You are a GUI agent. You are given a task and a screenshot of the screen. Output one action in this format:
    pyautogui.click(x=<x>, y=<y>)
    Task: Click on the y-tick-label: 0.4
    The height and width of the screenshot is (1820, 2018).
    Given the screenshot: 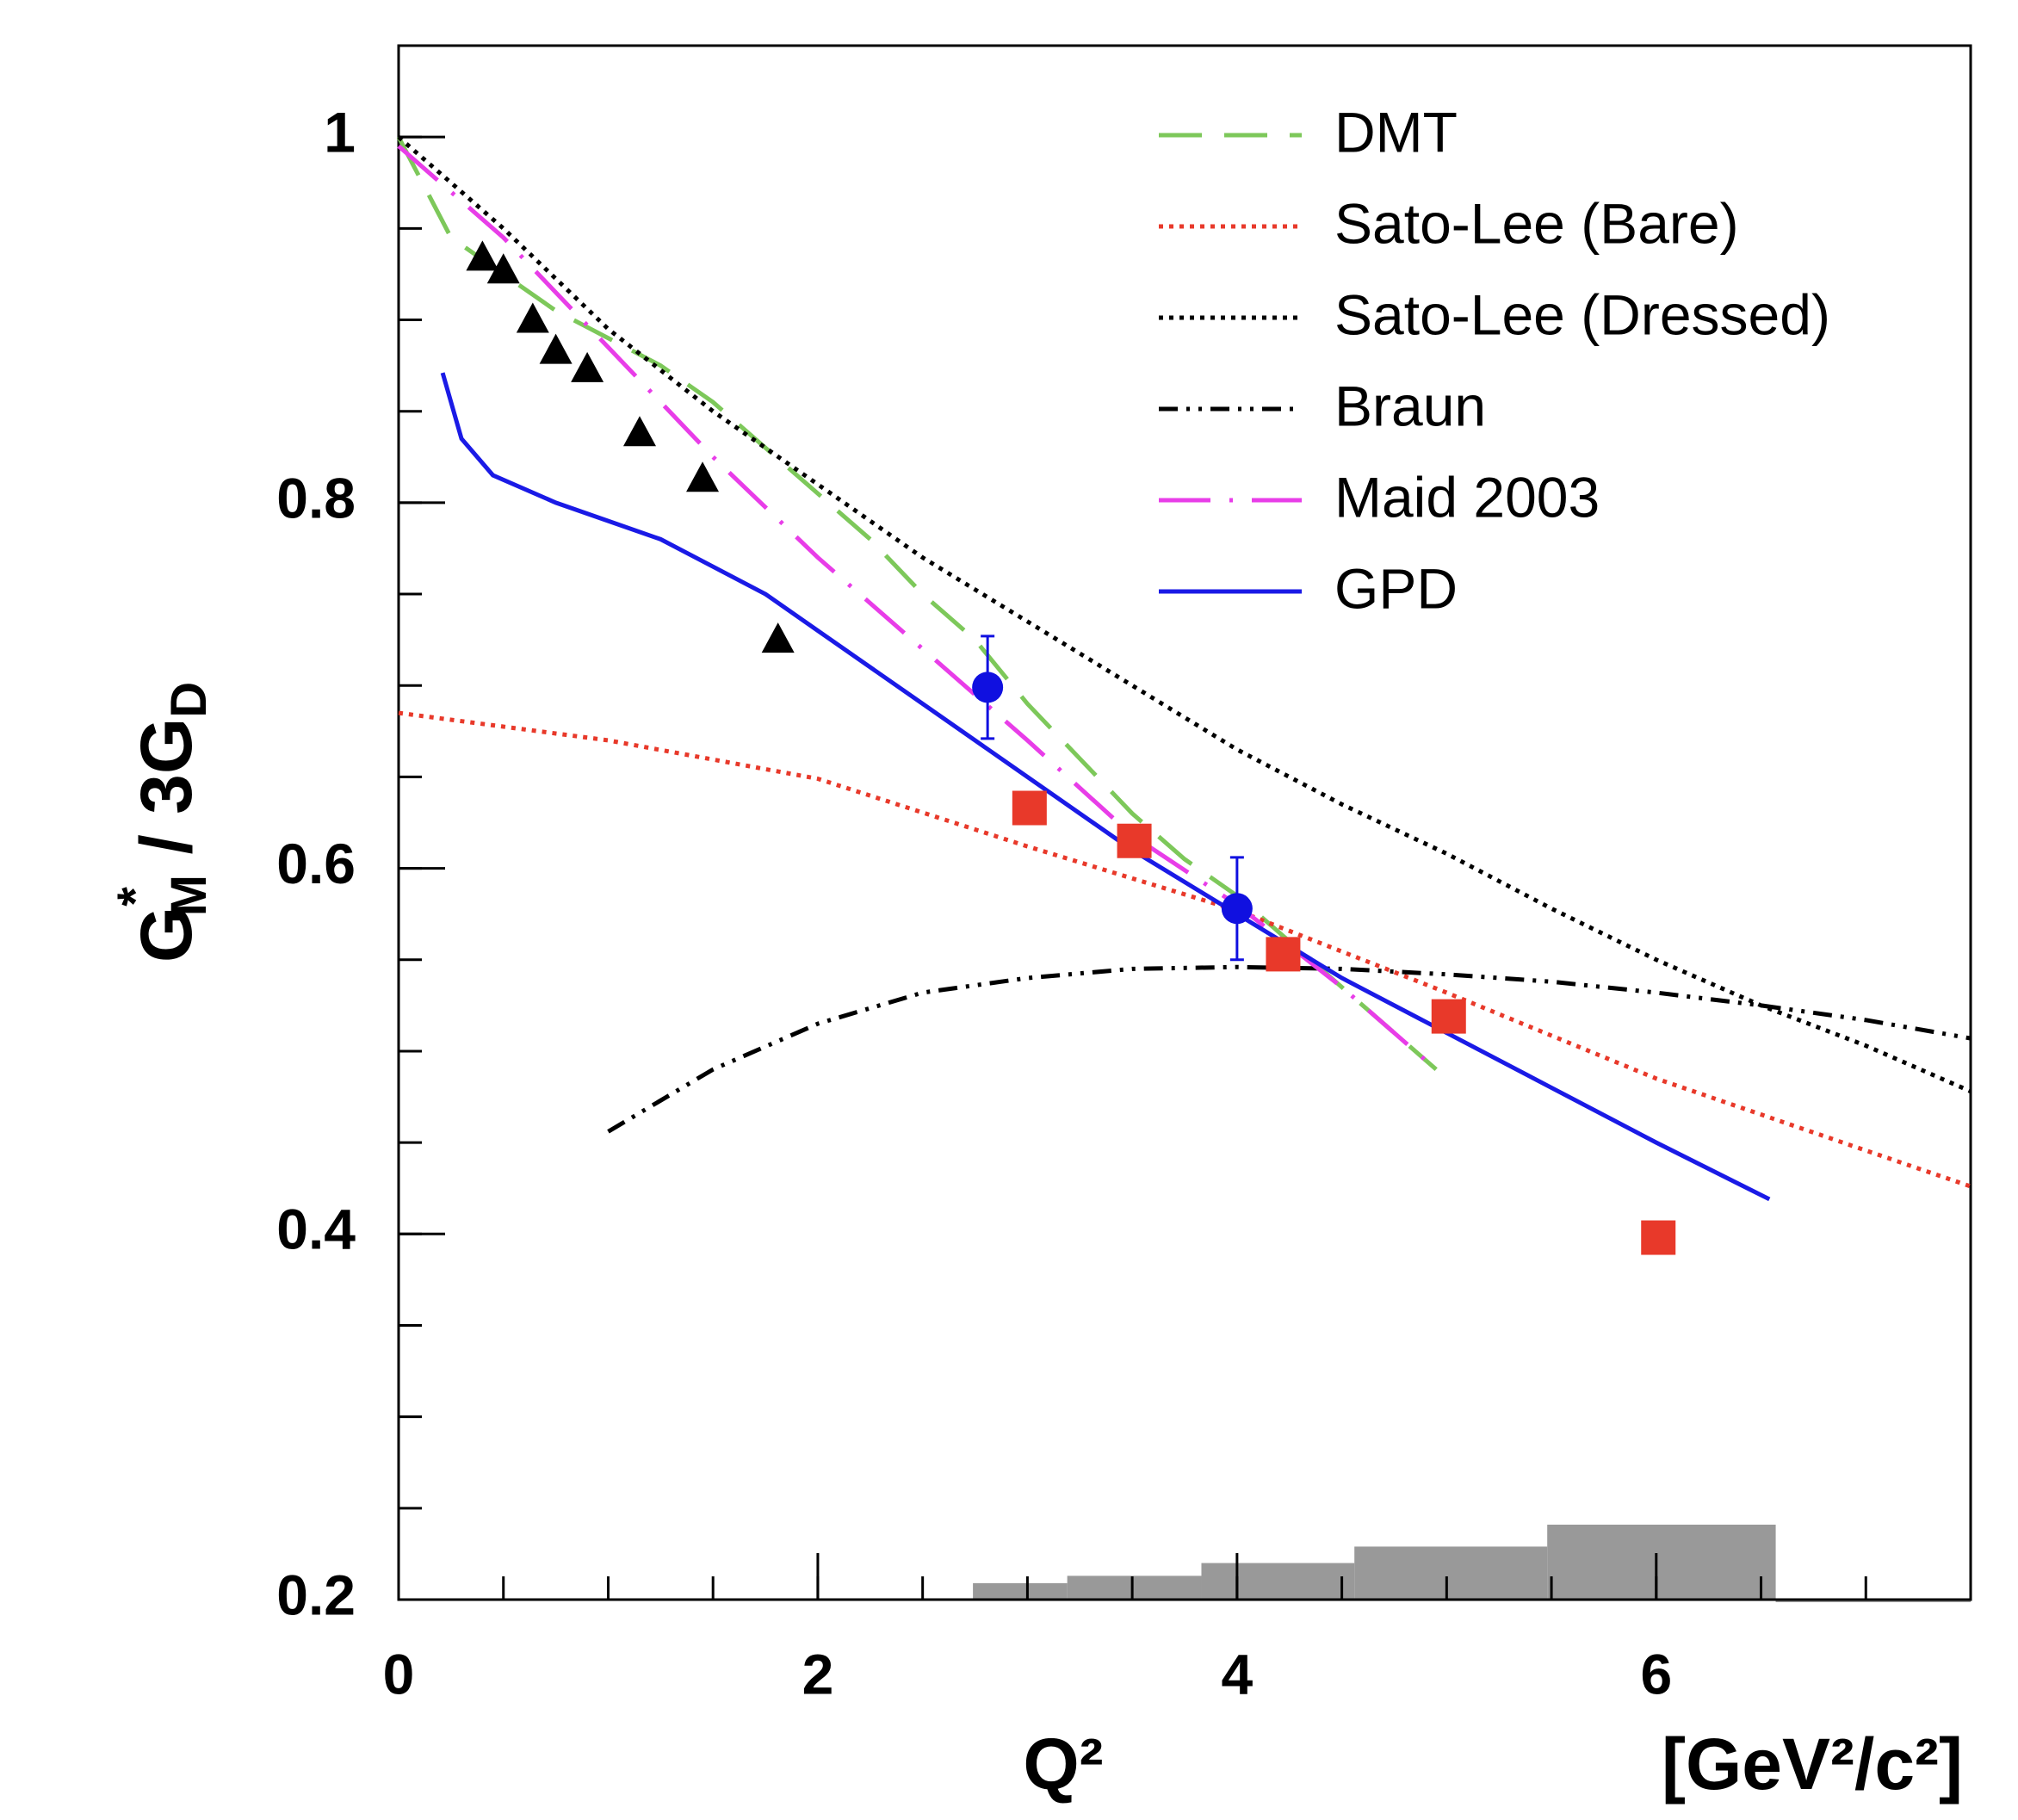 What is the action you would take?
    pyautogui.click(x=316, y=1229)
    